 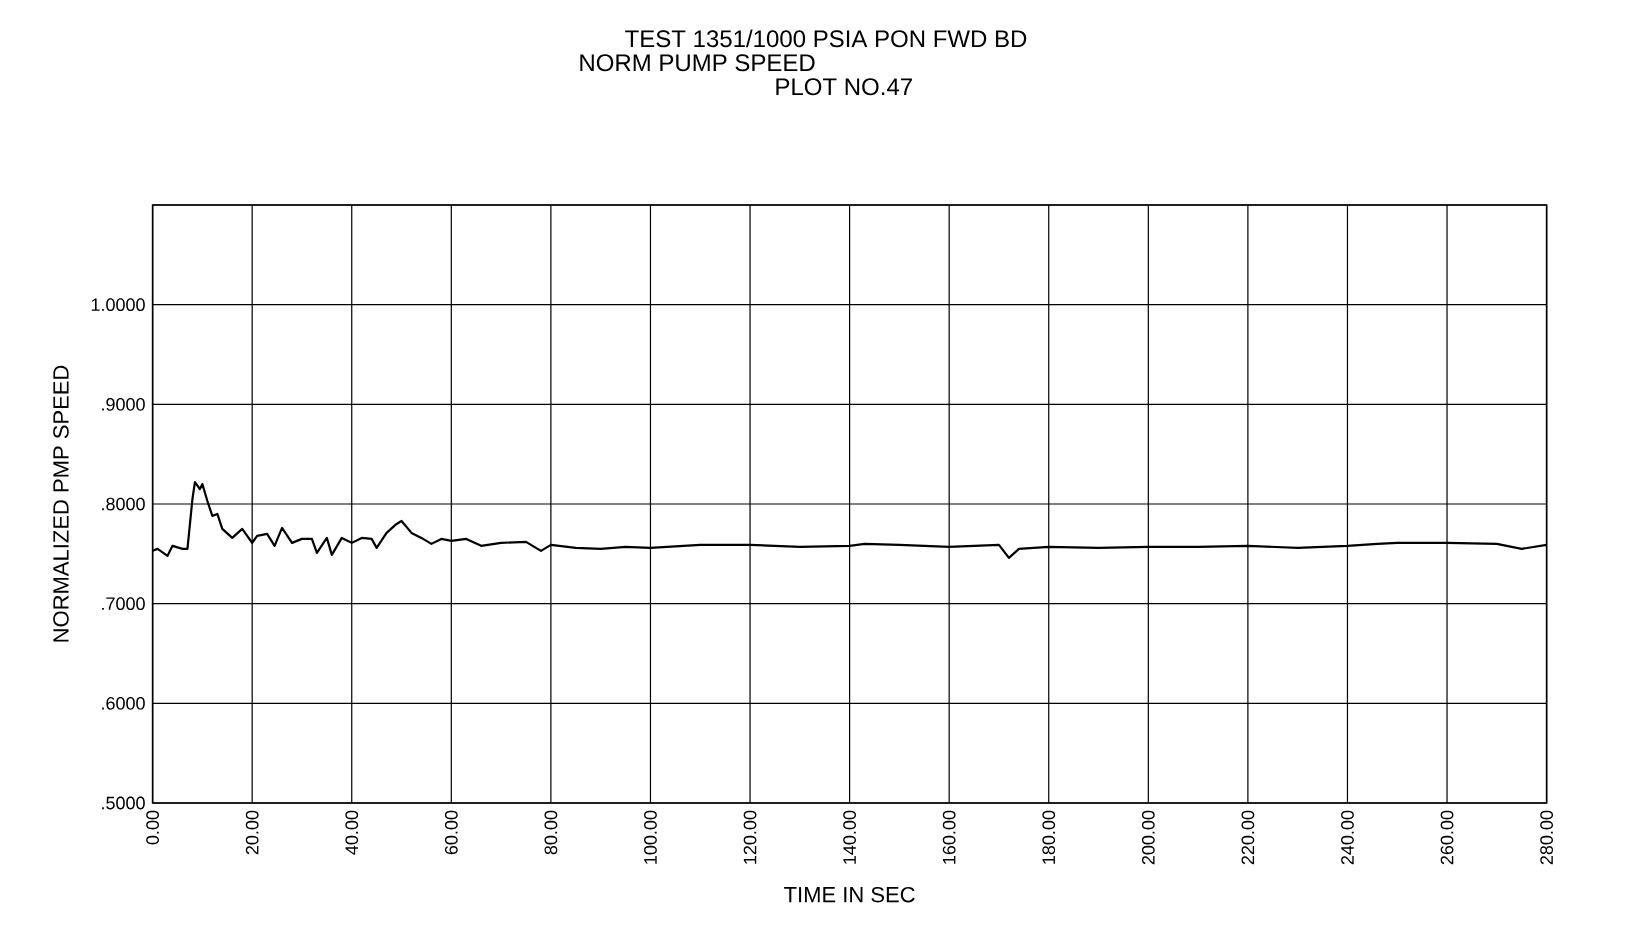 What do you see at coordinates (123, 404) in the screenshot?
I see `y-tick-label: .9000` at bounding box center [123, 404].